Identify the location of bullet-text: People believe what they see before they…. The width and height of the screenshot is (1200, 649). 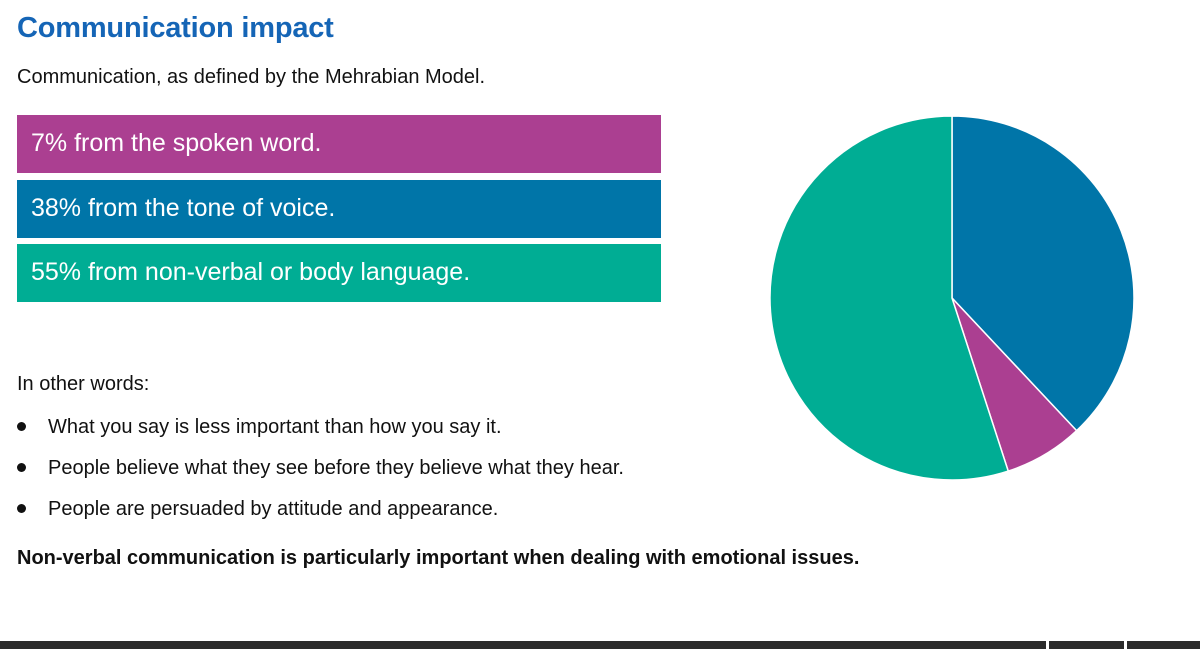
(336, 468).